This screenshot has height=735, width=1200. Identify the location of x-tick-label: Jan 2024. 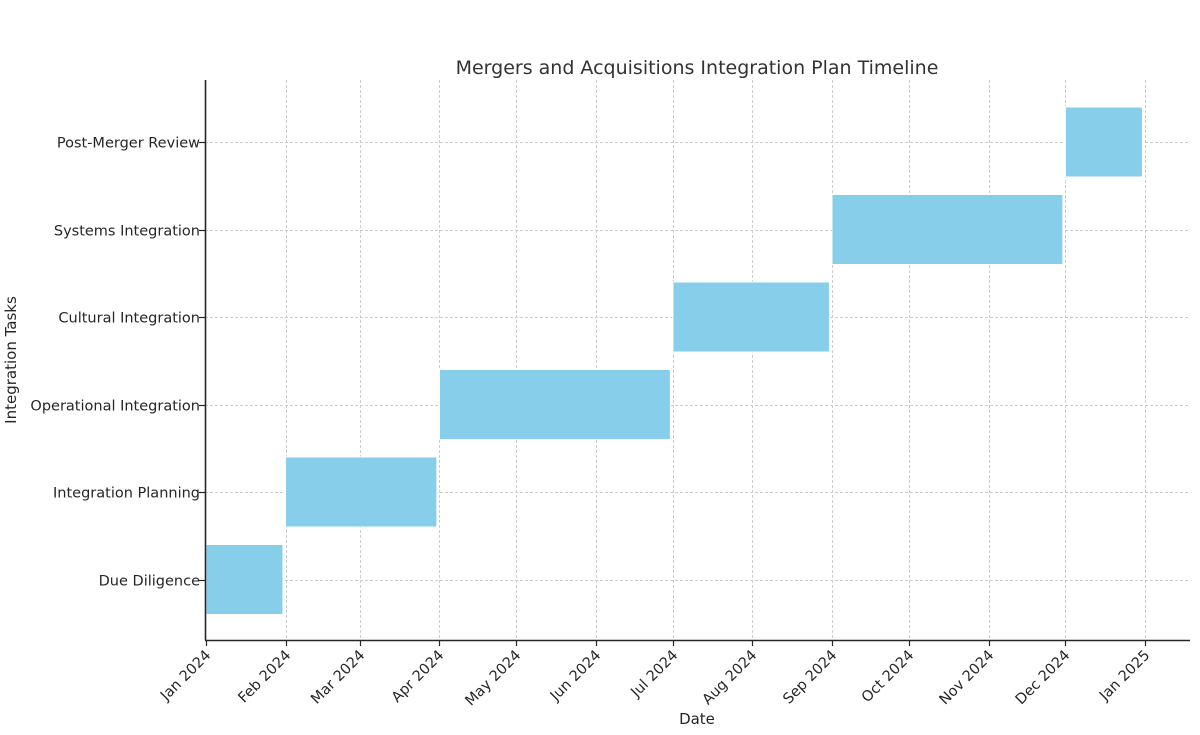
(185, 676).